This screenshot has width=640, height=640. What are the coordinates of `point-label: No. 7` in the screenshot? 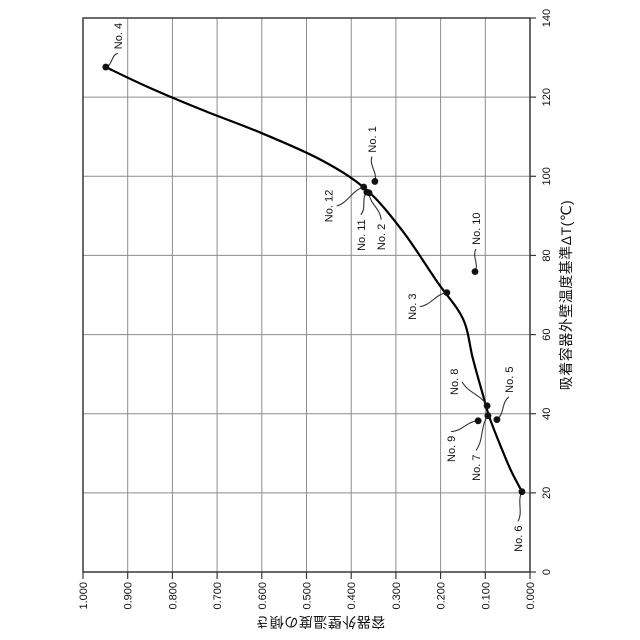 It's located at (477, 468).